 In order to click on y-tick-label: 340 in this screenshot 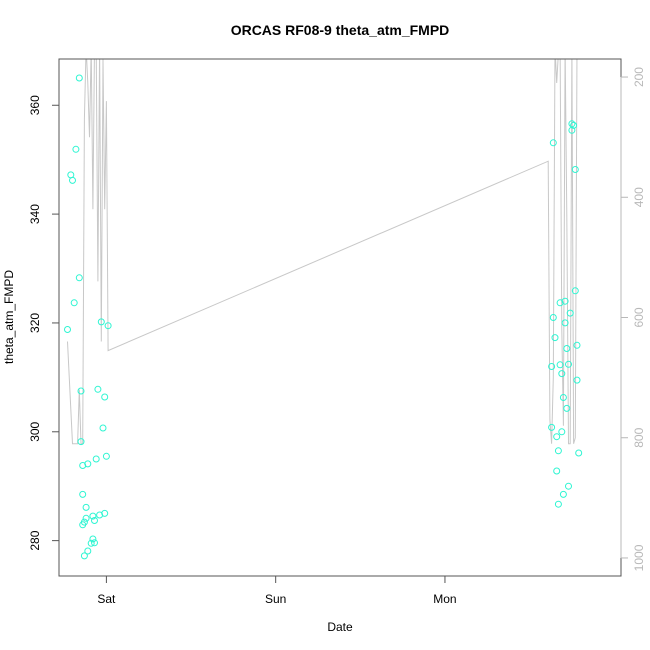, I will do `click(35, 214)`.